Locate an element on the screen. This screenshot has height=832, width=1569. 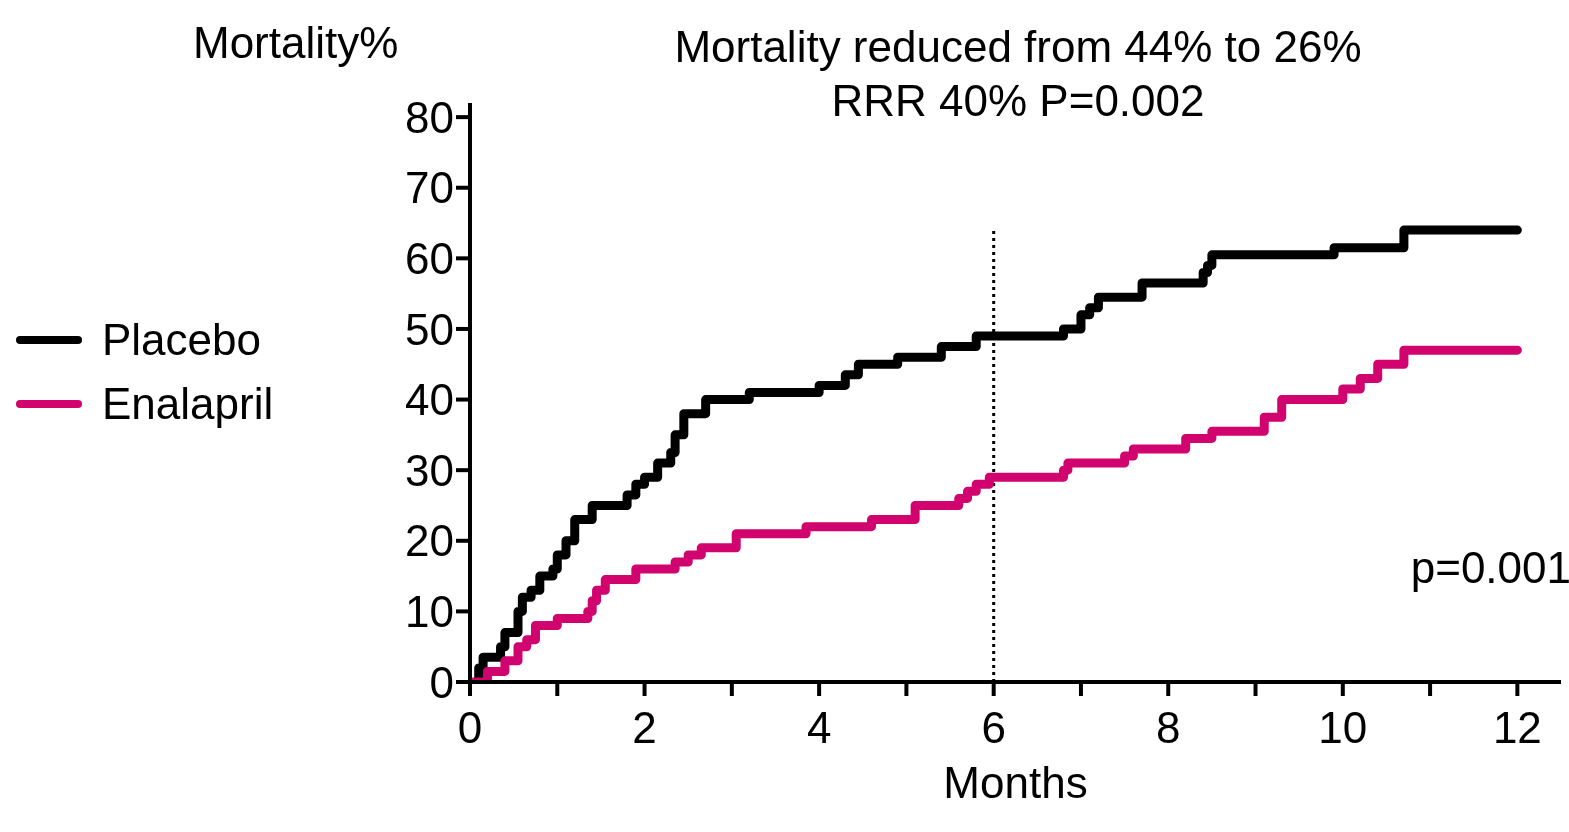
x-tick-label: 6 is located at coordinates (993, 728).